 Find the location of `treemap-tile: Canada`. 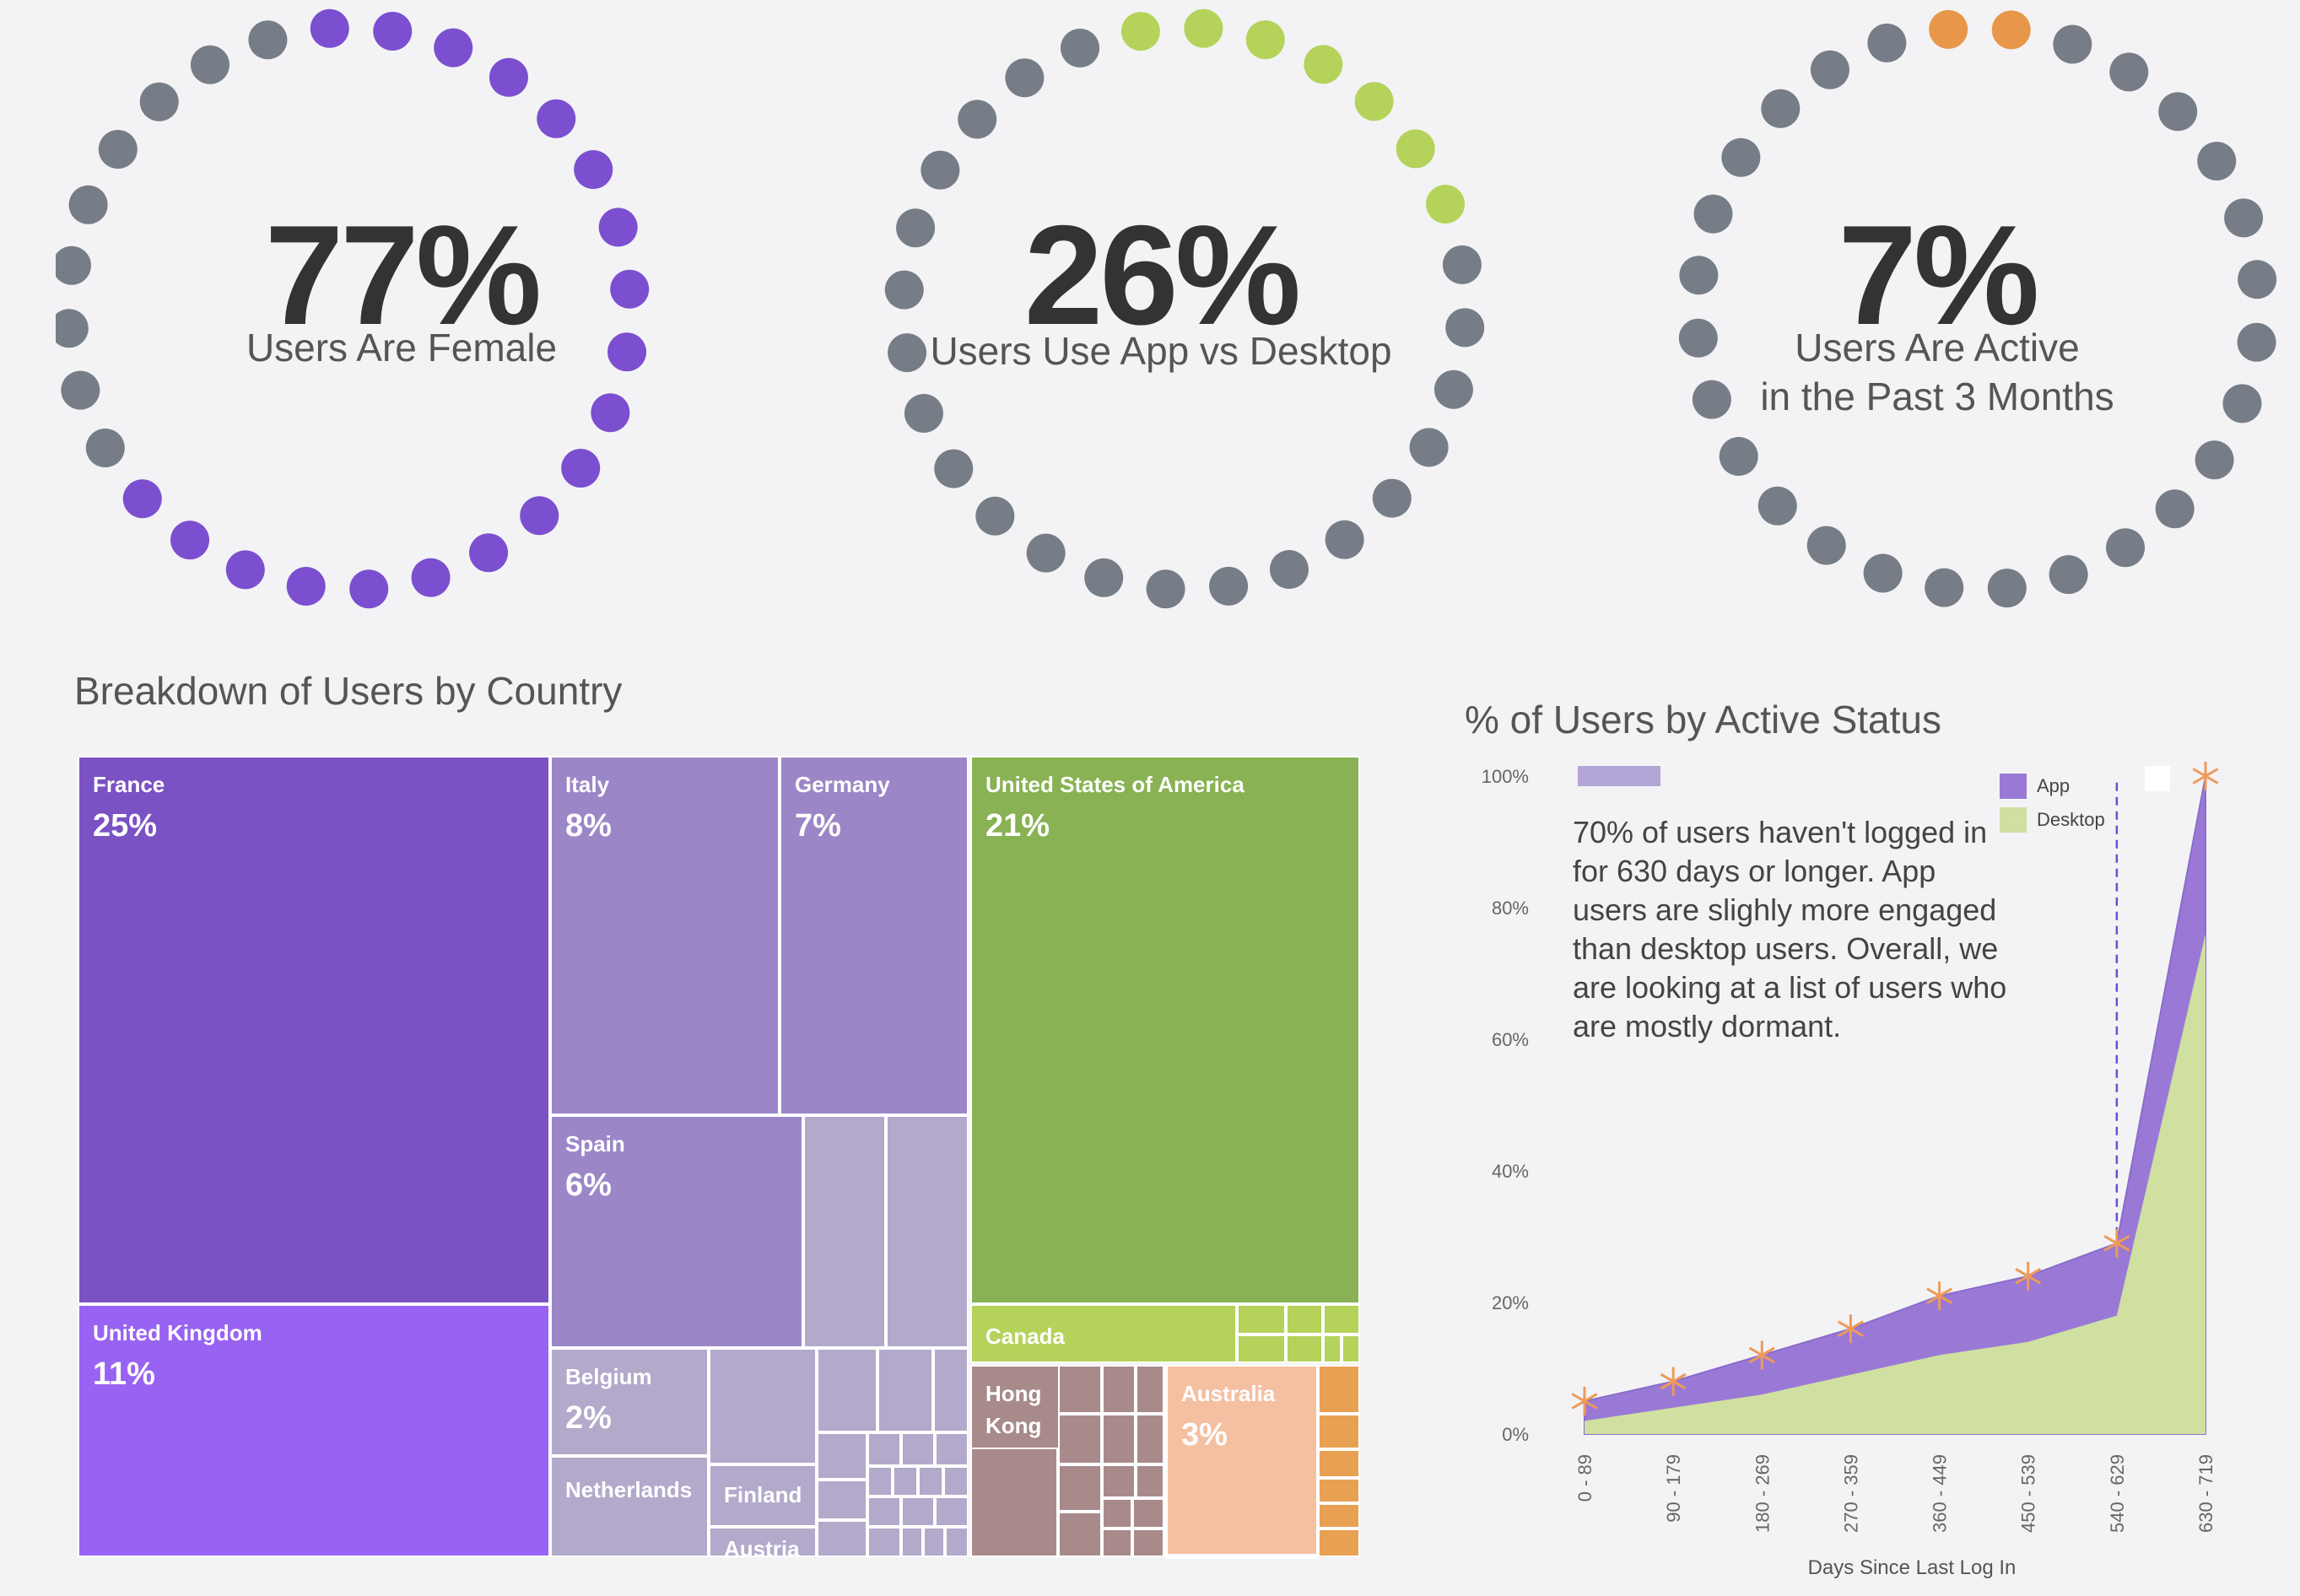

treemap-tile: Canada is located at coordinates (1103, 1334).